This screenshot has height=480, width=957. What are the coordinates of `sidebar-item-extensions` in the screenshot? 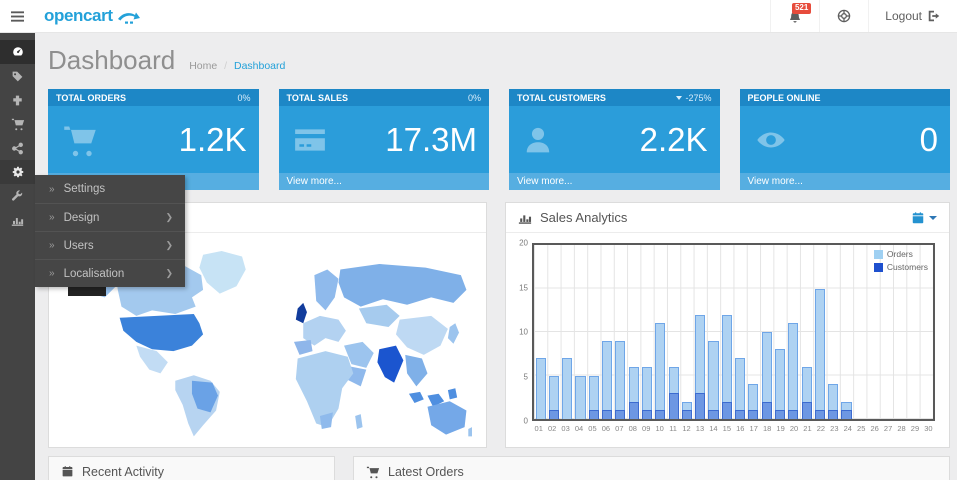 It's located at (17, 100).